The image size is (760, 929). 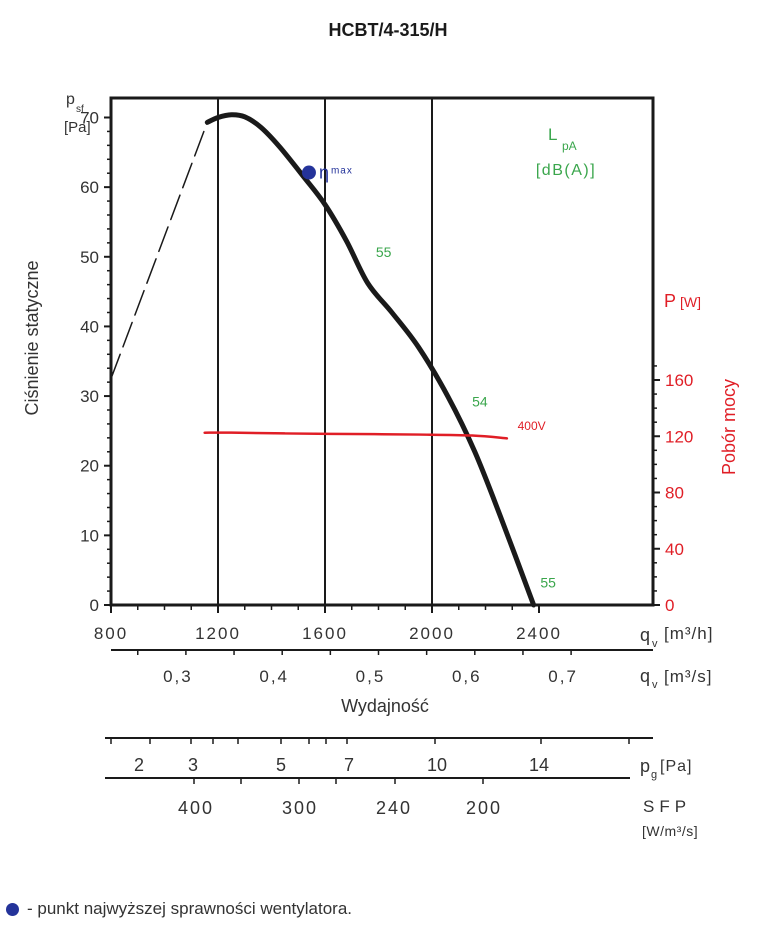 I want to click on qv2-symbol: q, so click(x=645, y=676).